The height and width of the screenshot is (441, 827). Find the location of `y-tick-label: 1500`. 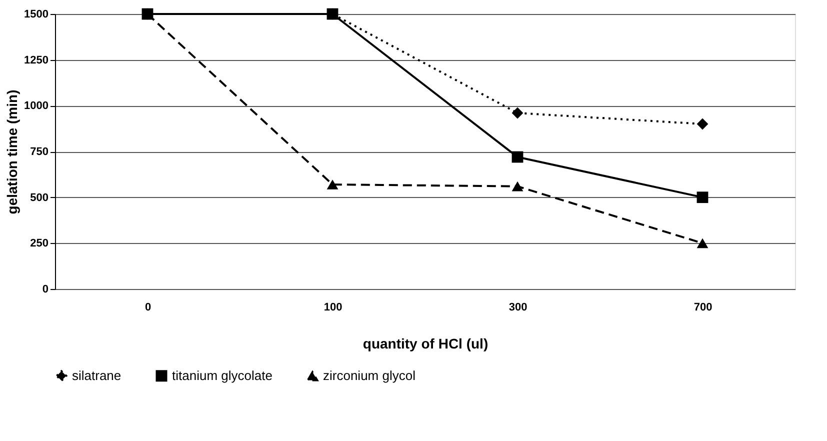

y-tick-label: 1500 is located at coordinates (36, 14).